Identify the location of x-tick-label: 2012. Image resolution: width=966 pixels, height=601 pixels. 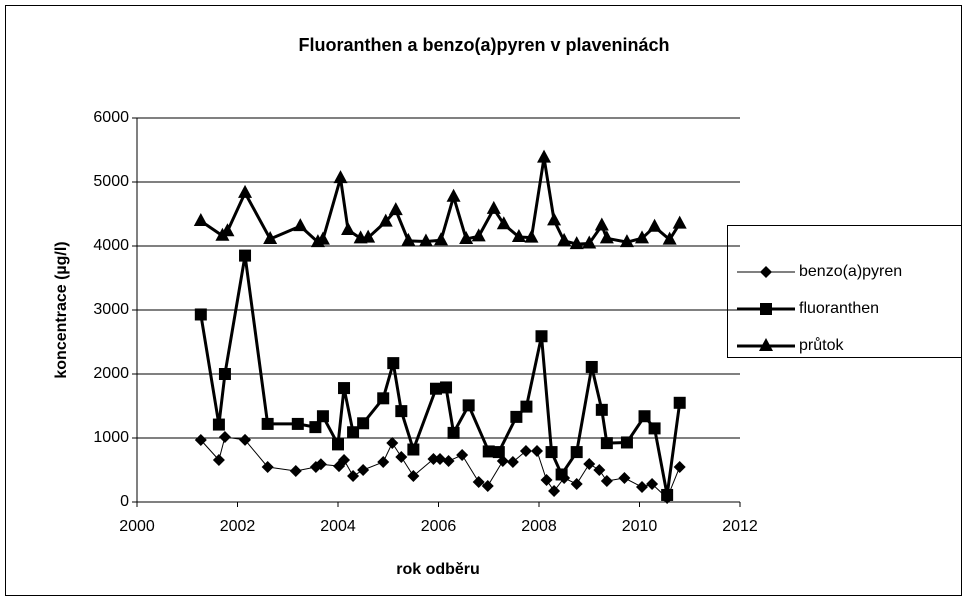
(740, 526).